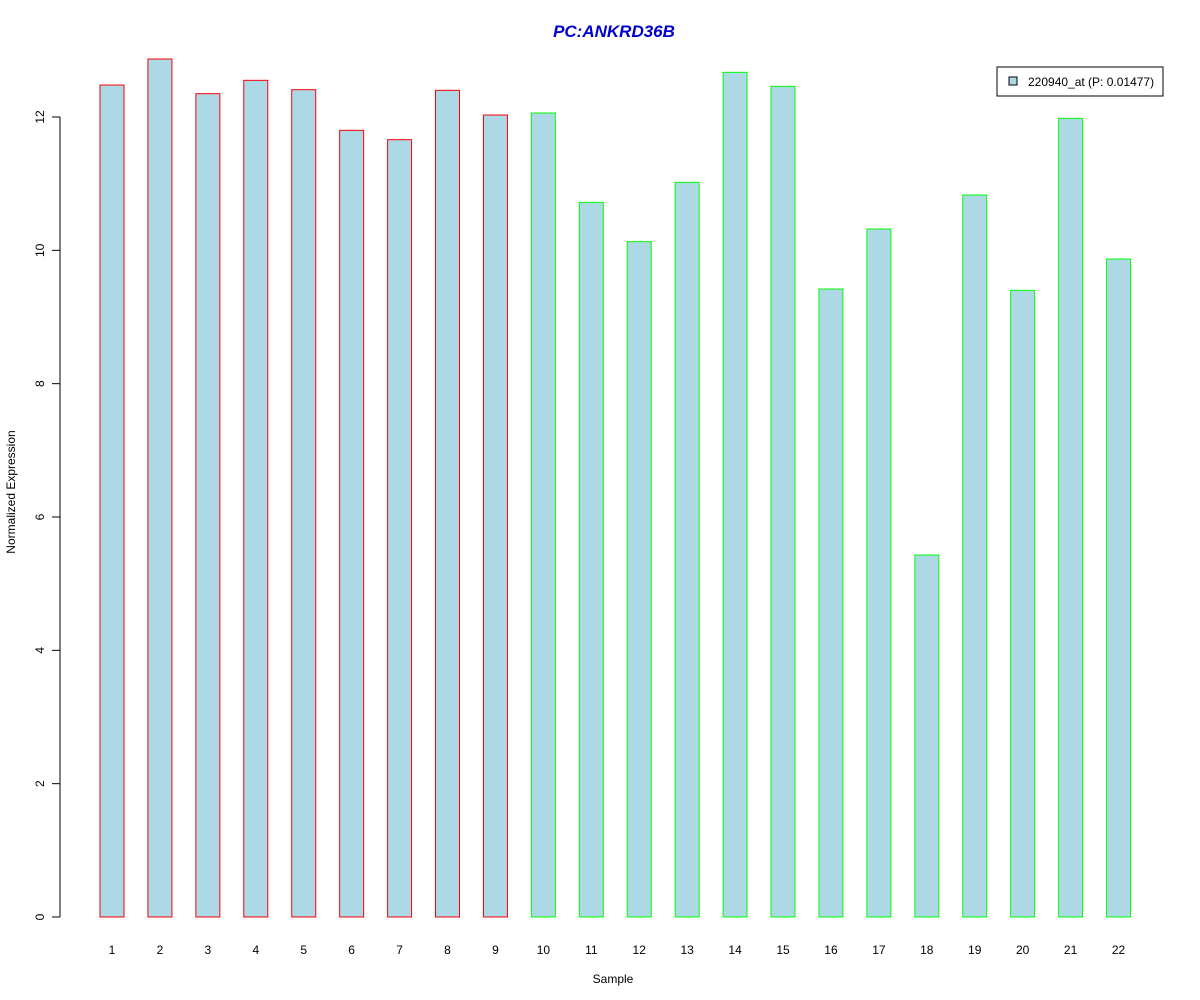  What do you see at coordinates (1013, 81) in the screenshot?
I see `legend-swatch` at bounding box center [1013, 81].